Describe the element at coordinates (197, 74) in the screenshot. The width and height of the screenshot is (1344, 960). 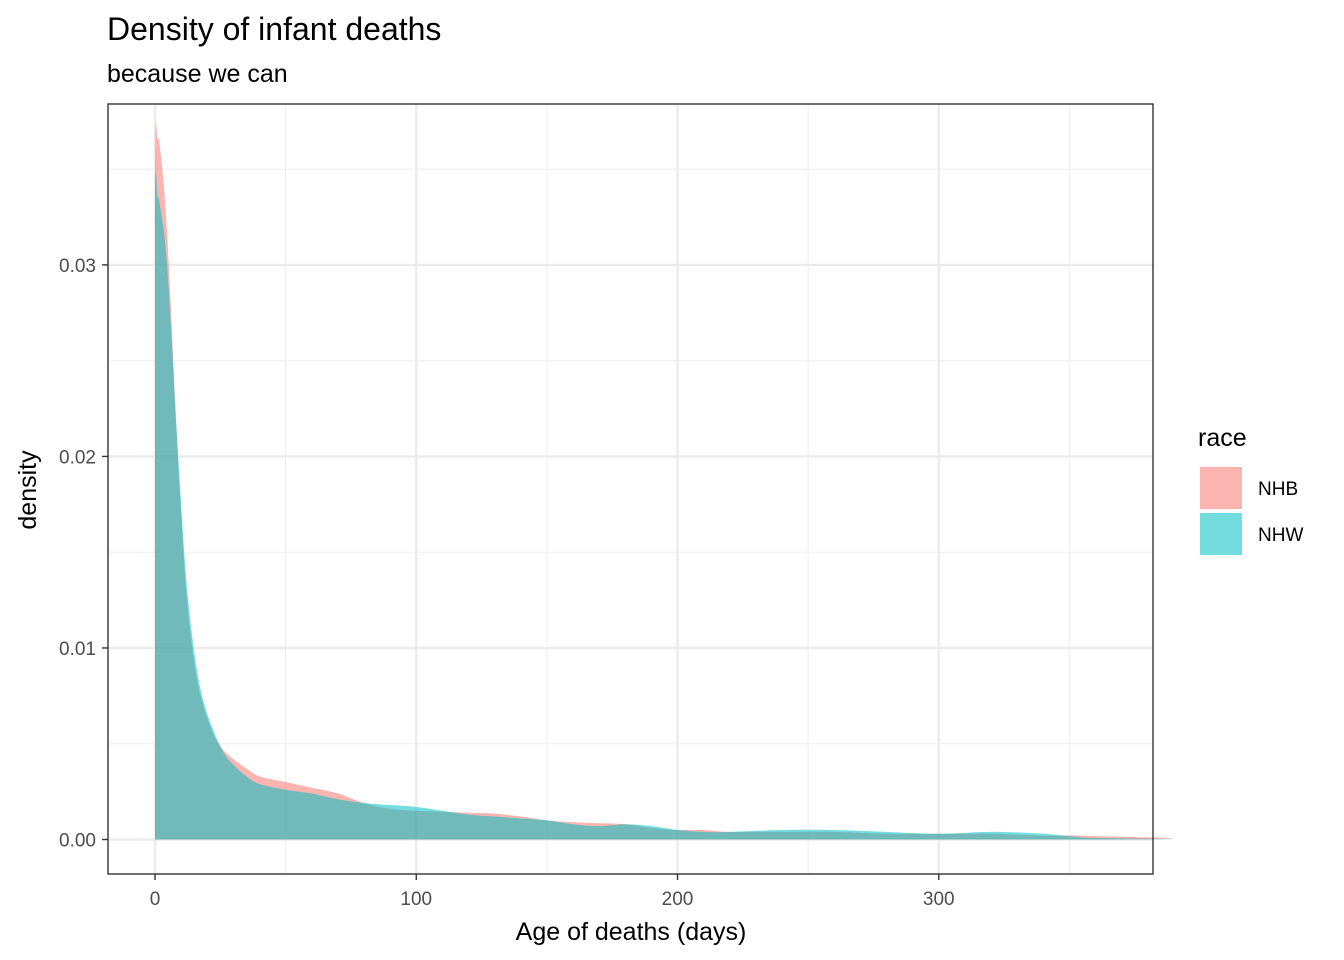
I see `chart-subtitle: because we can` at that location.